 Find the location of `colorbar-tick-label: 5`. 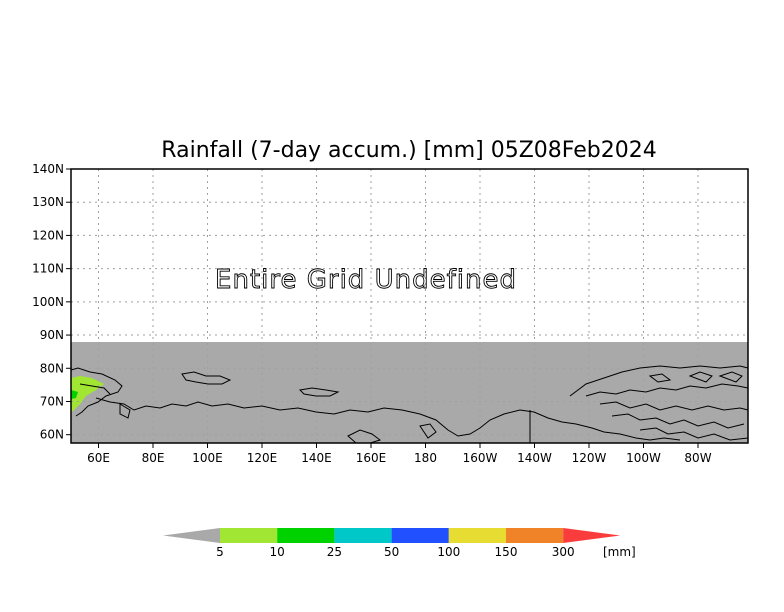

colorbar-tick-label: 5 is located at coordinates (220, 552).